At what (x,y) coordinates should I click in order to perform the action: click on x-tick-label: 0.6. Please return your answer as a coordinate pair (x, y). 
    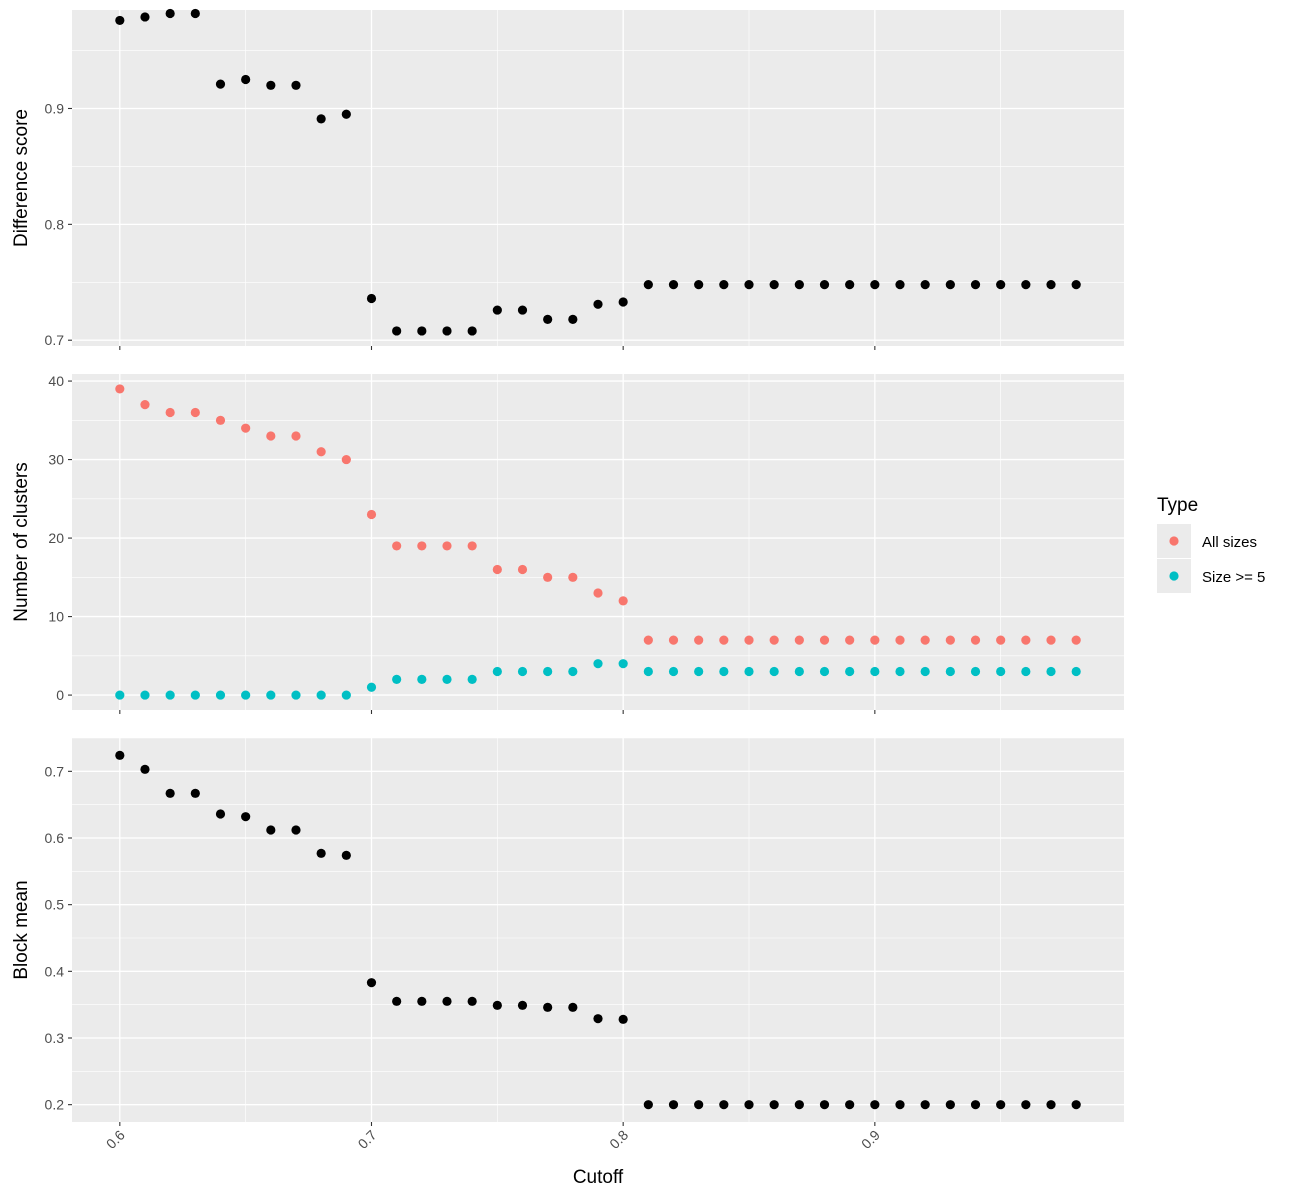
    Looking at the image, I should click on (115, 1139).